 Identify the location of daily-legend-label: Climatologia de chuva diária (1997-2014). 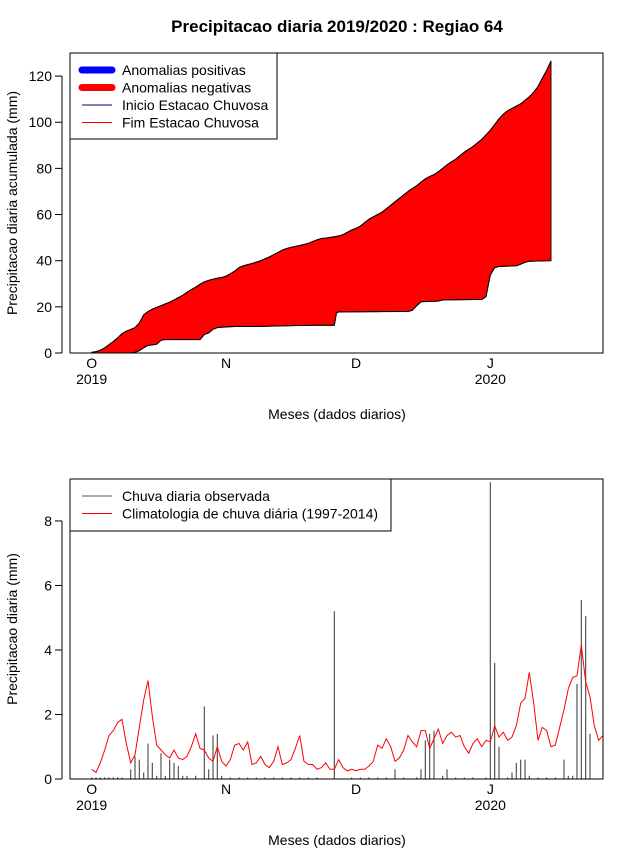
(250, 514).